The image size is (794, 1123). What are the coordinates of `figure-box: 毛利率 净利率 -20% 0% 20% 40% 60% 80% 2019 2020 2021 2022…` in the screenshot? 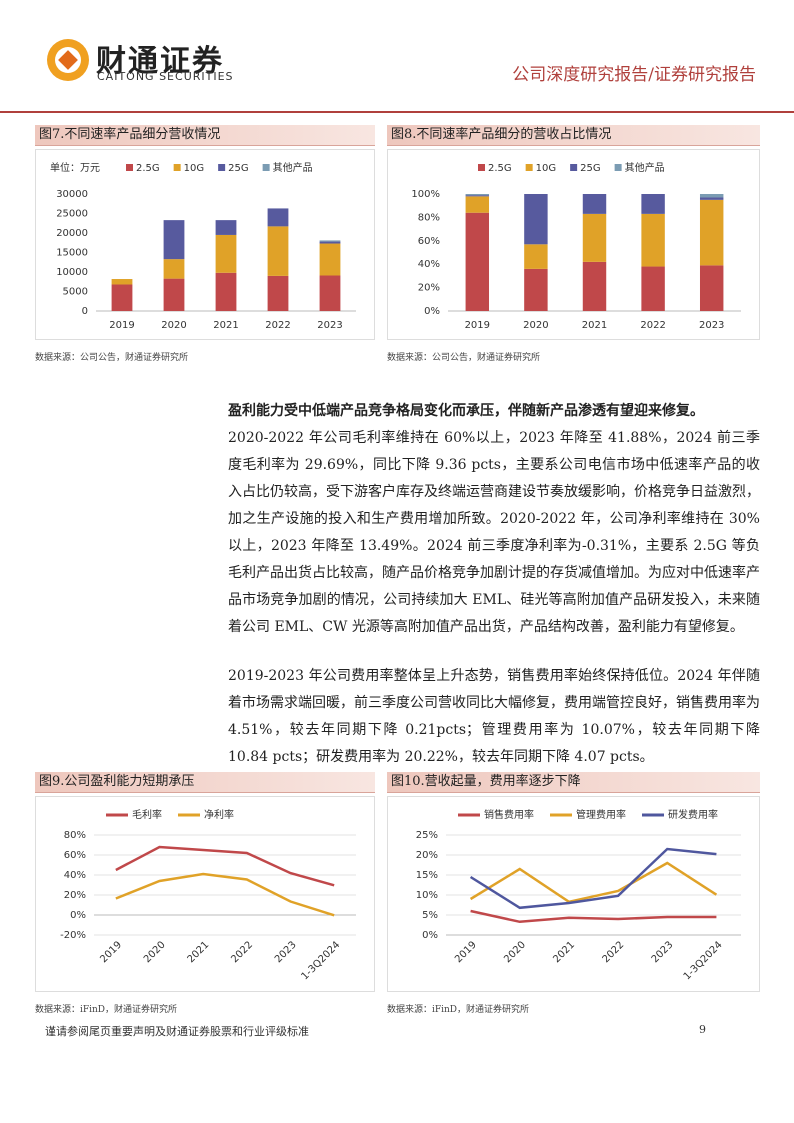 It's located at (205, 894).